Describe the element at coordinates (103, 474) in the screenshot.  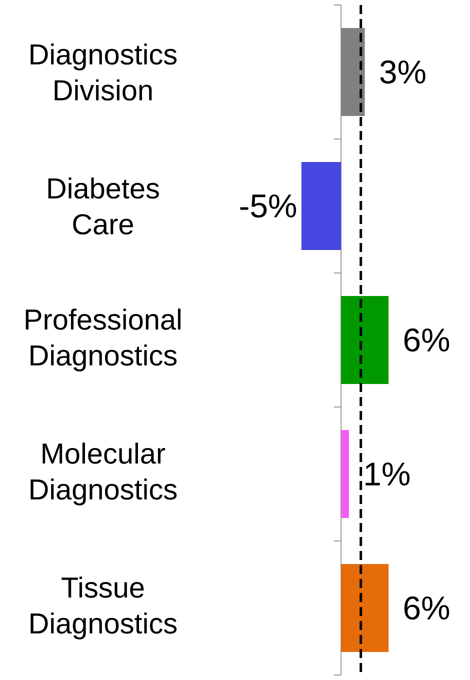
I see `y-tick-label: Molecular Diagnostics` at that location.